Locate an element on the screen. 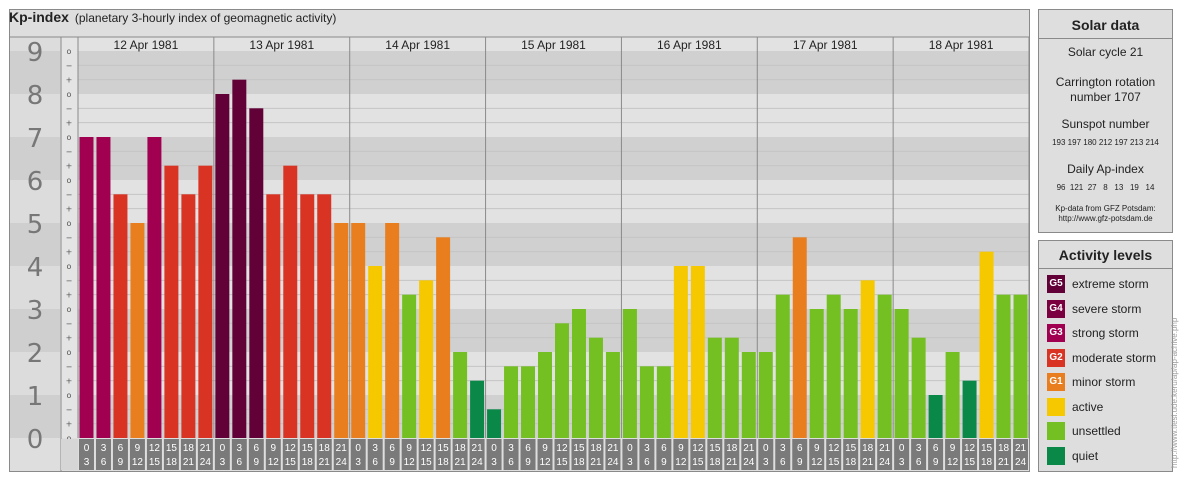 This screenshot has width=1184, height=480. day-label: 17 Apr 1981 is located at coordinates (825, 45).